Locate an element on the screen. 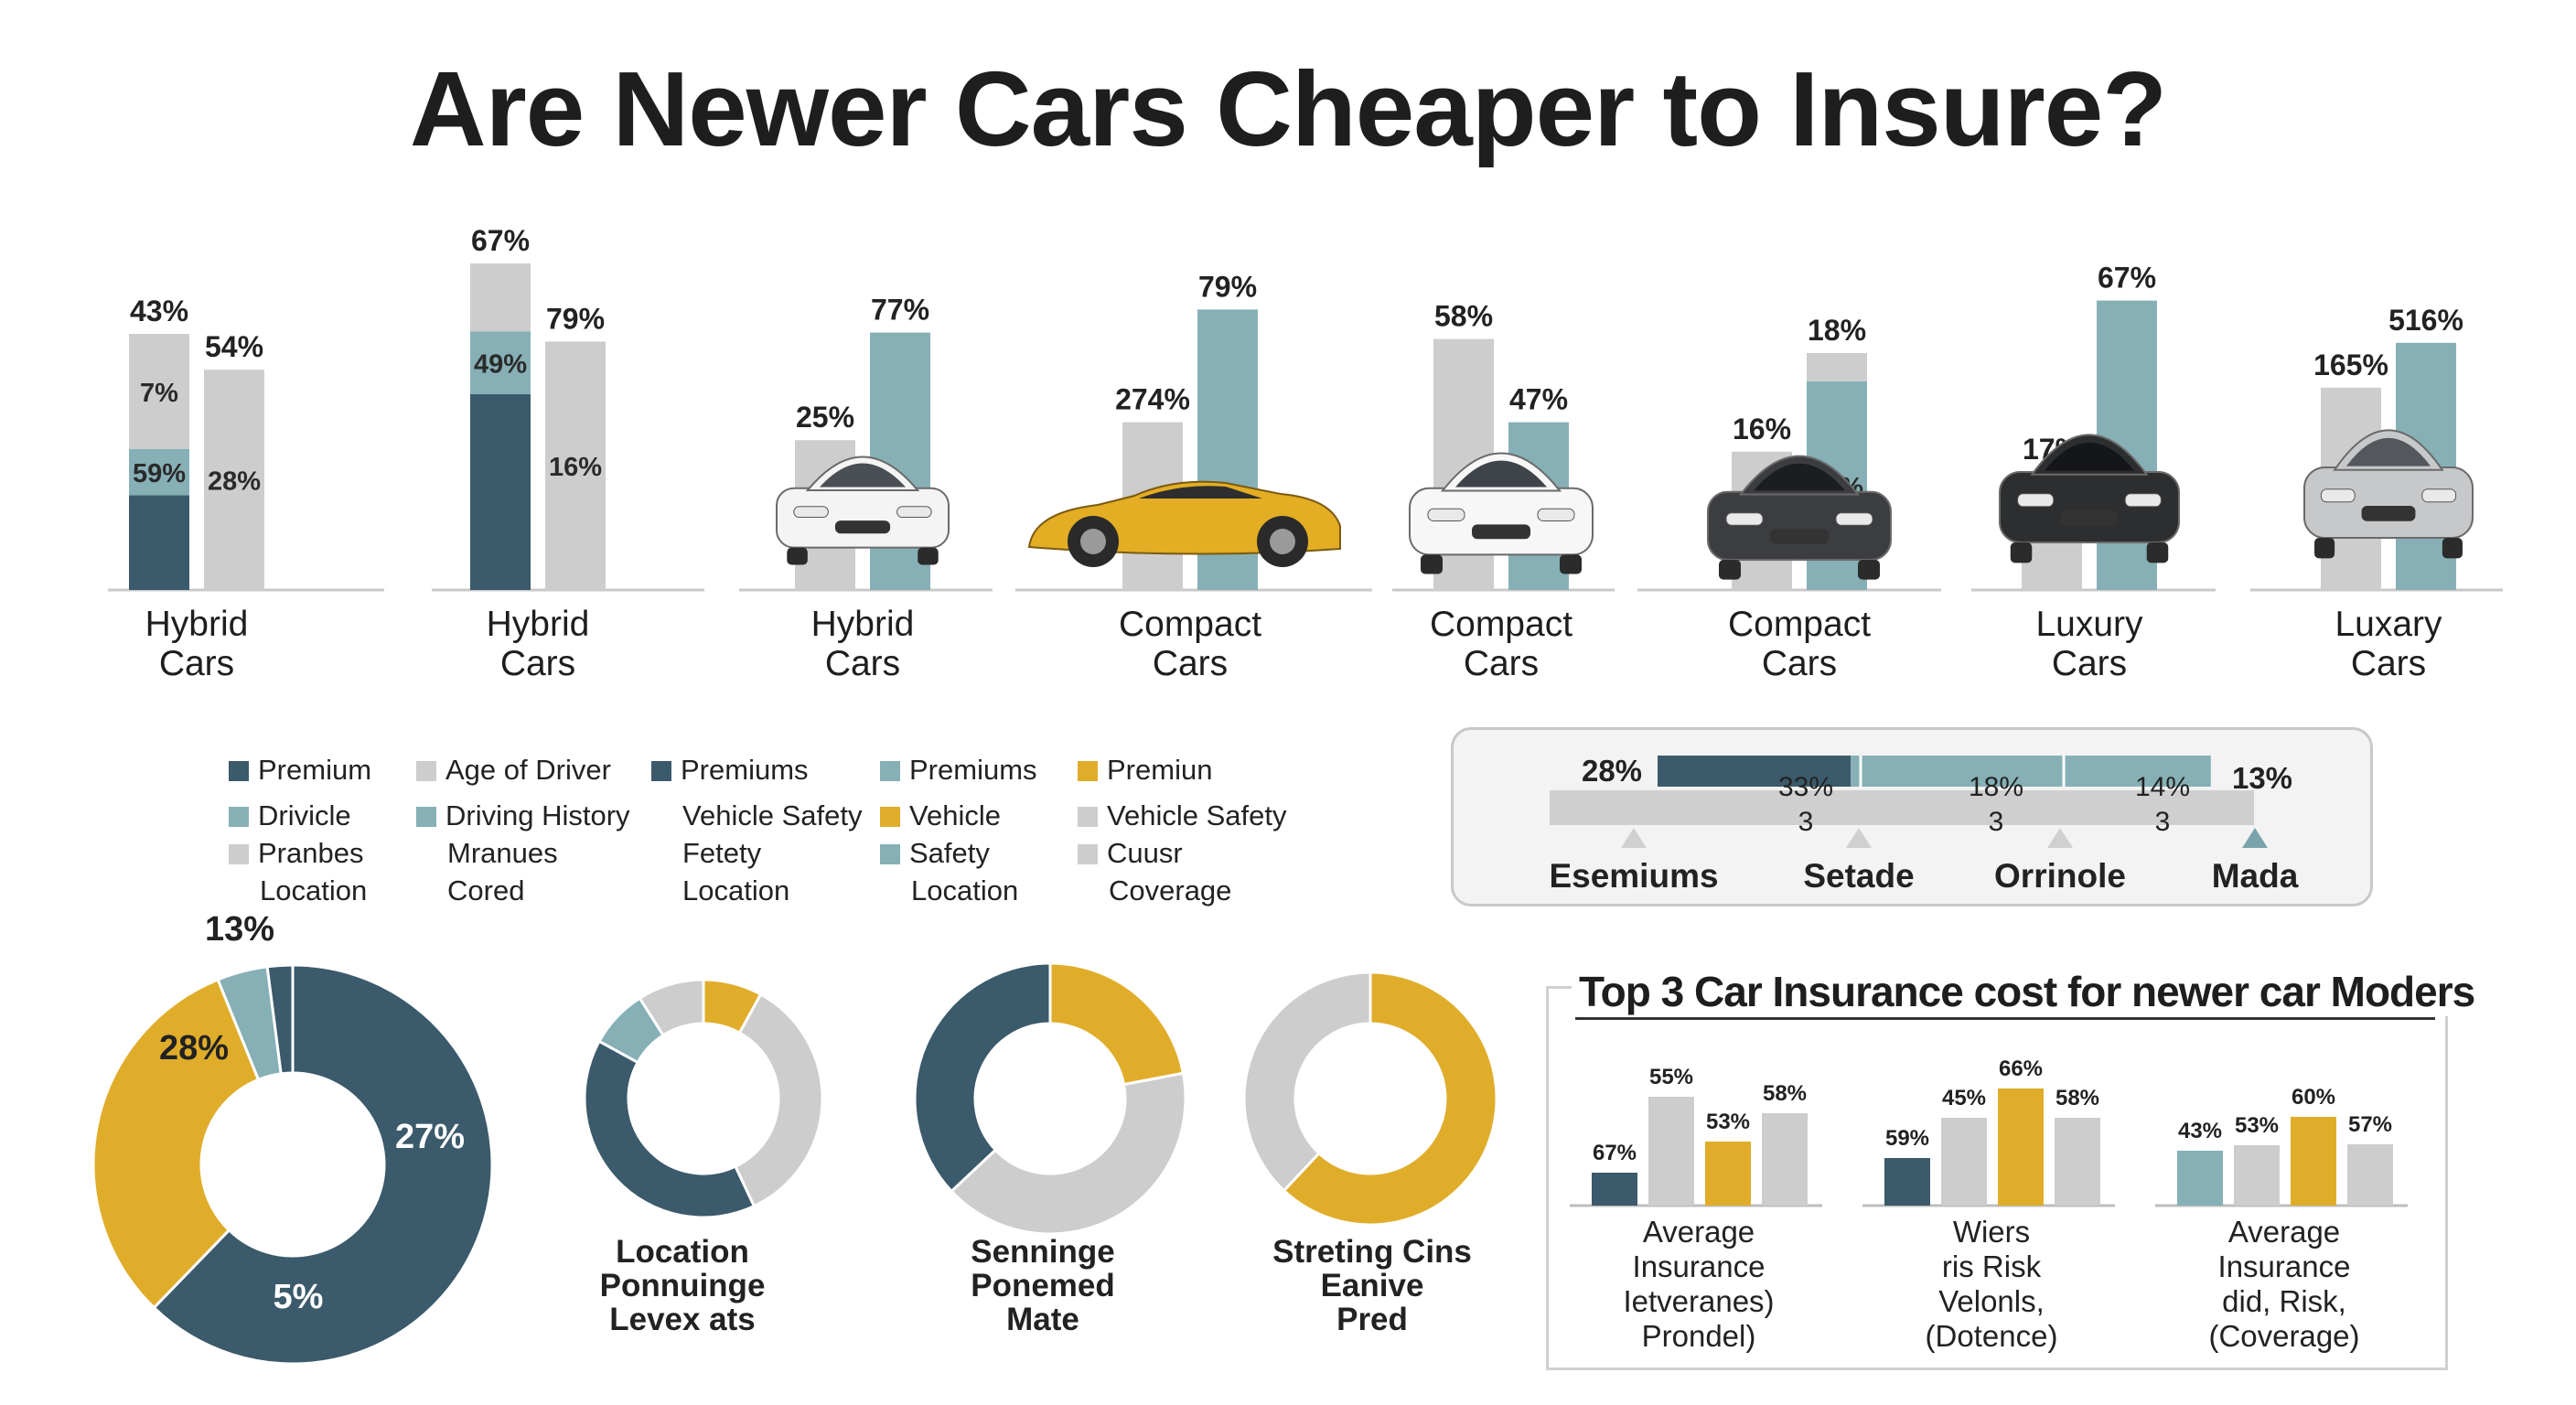 This screenshot has height=1405, width=2576. legend-label: Driving History is located at coordinates (538, 815).